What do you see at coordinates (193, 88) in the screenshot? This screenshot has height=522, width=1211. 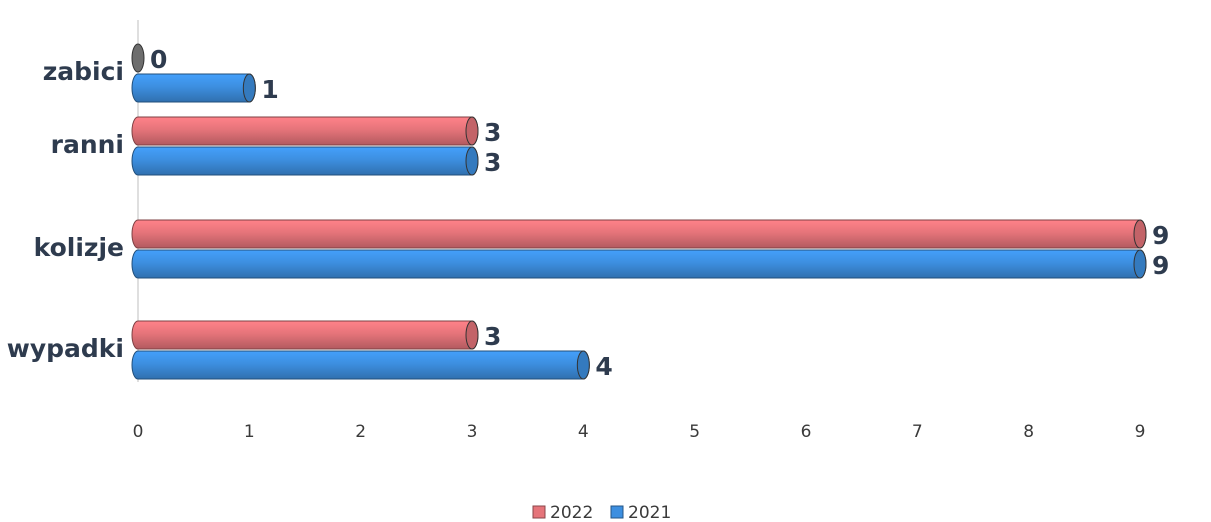 I see `bar-2021-zabici` at bounding box center [193, 88].